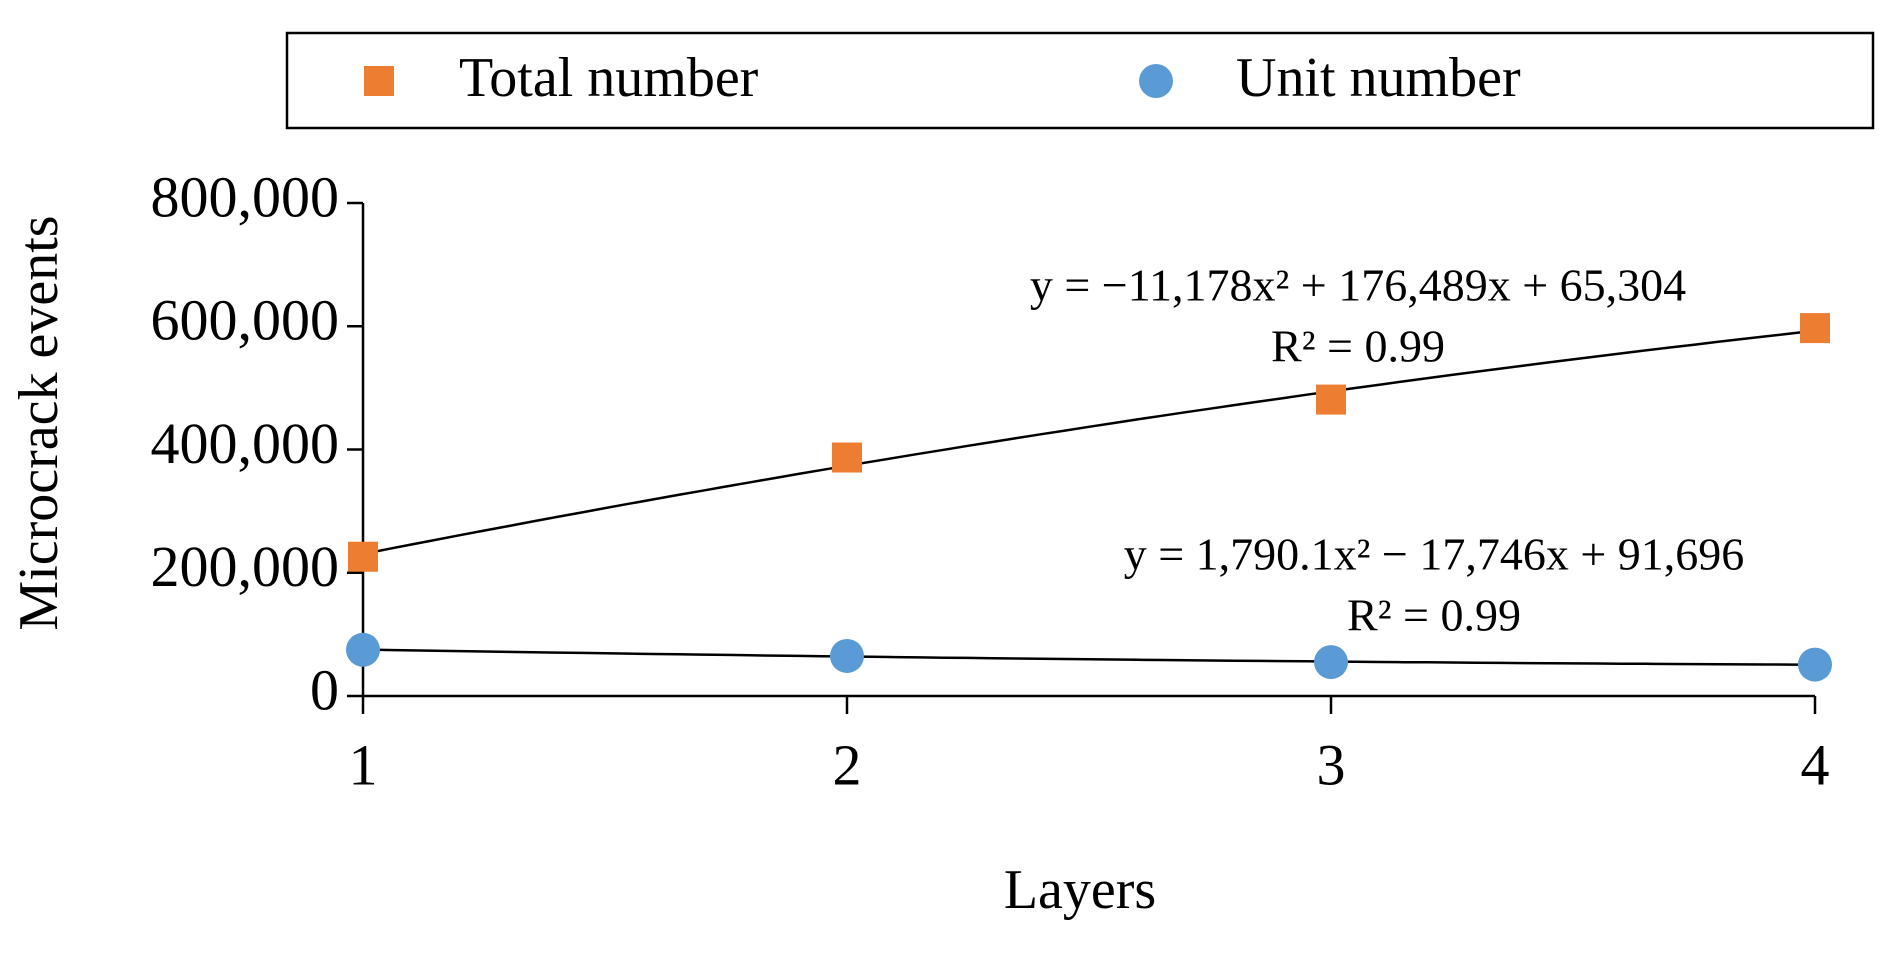  Describe the element at coordinates (609, 78) in the screenshot. I see `legend-label: Total number` at that location.